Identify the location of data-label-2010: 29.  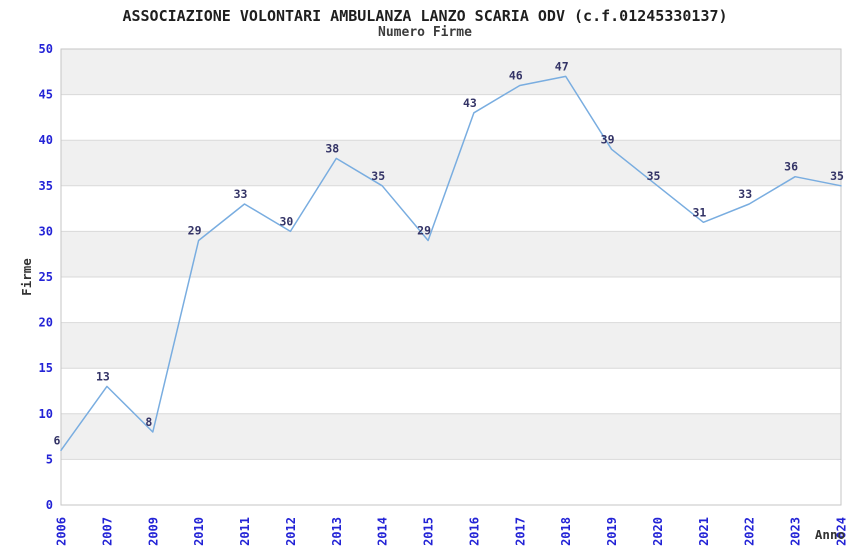
(195, 231).